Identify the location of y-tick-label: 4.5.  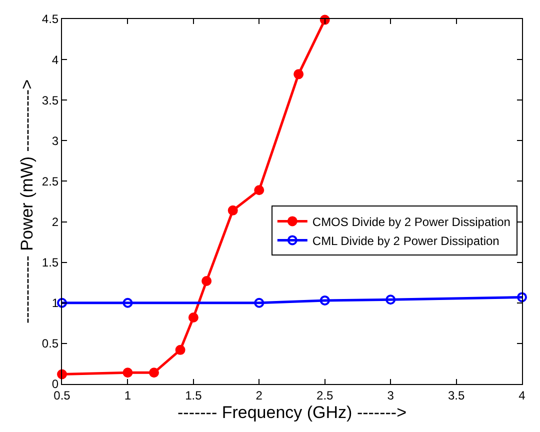
(50, 19).